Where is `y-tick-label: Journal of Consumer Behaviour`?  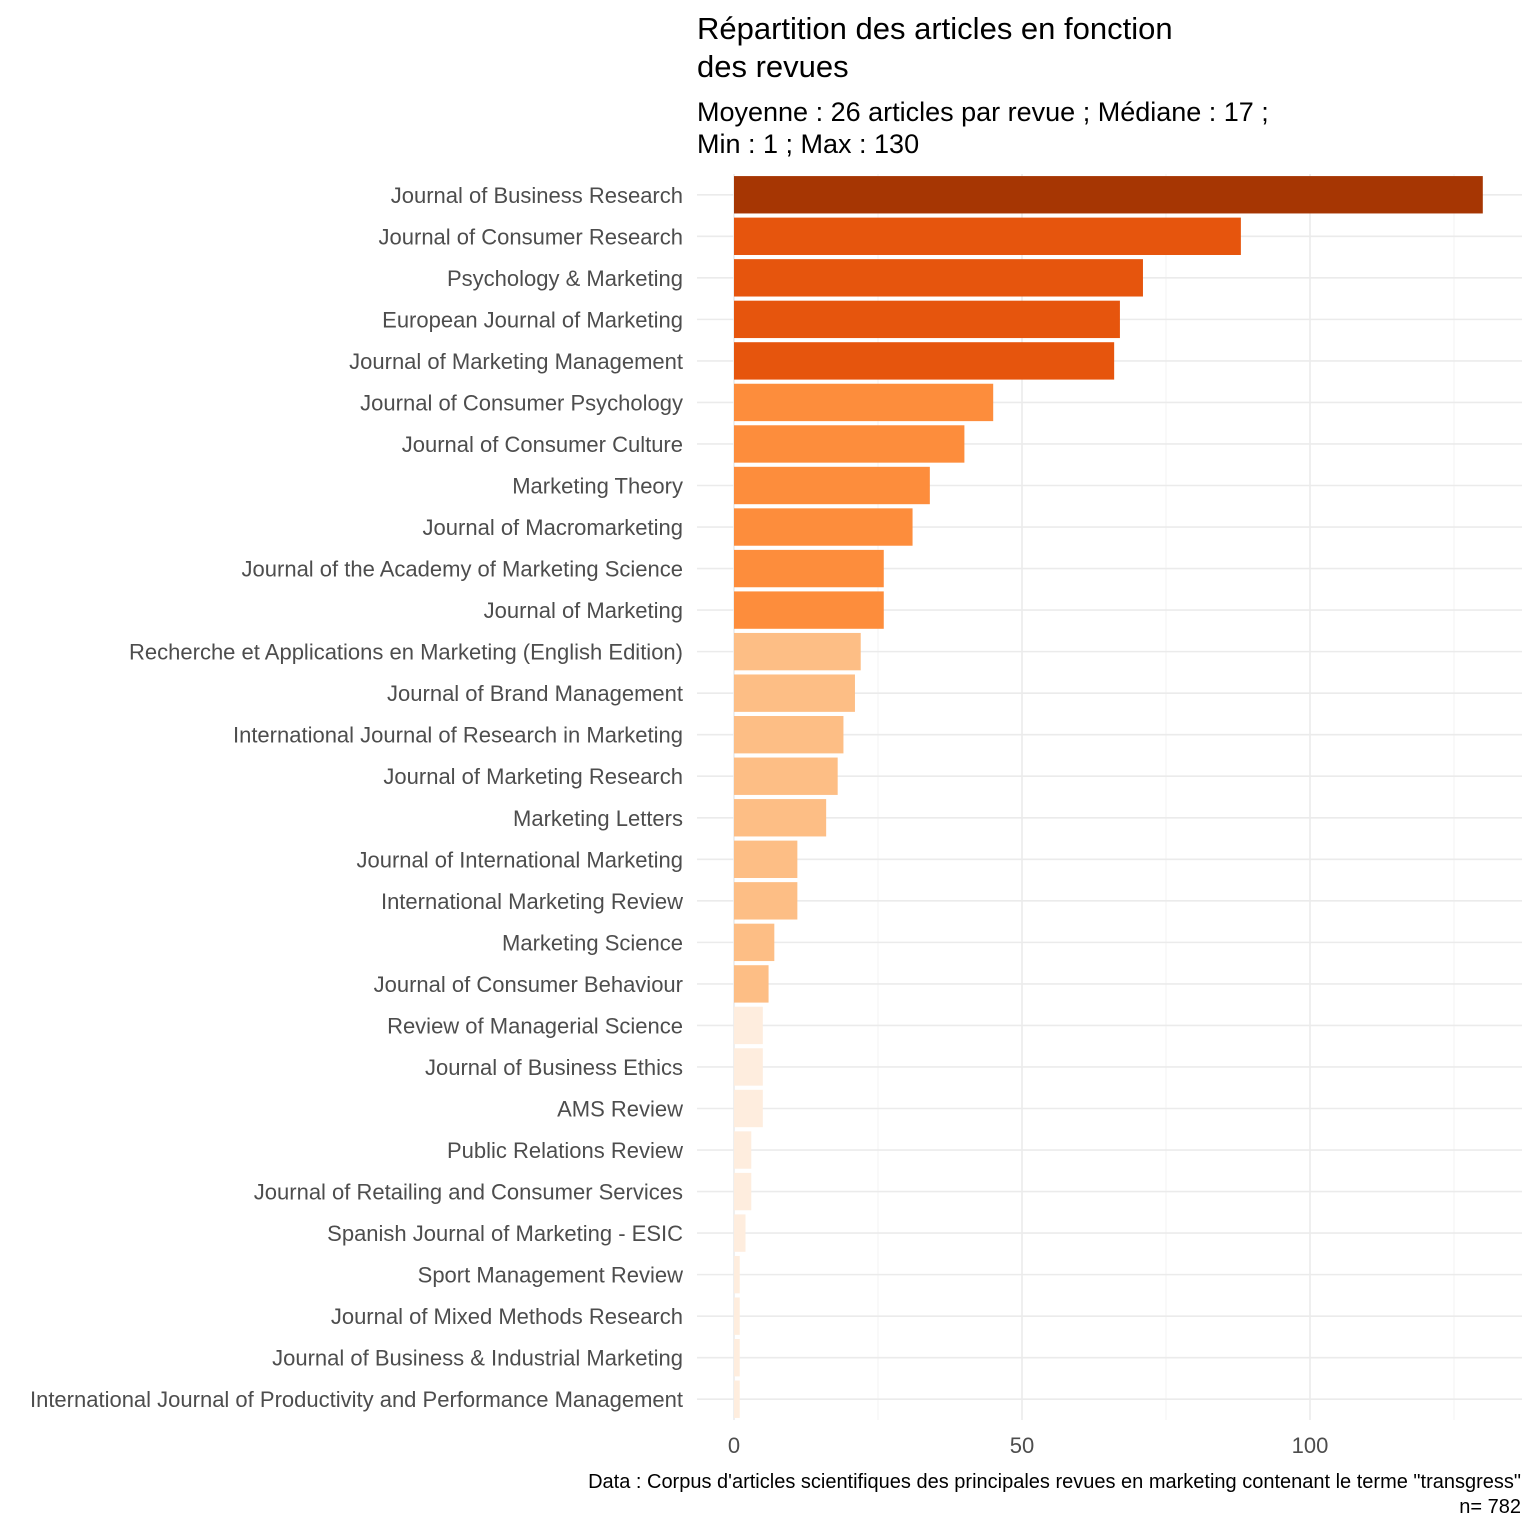
y-tick-label: Journal of Consumer Behaviour is located at coordinates (528, 984).